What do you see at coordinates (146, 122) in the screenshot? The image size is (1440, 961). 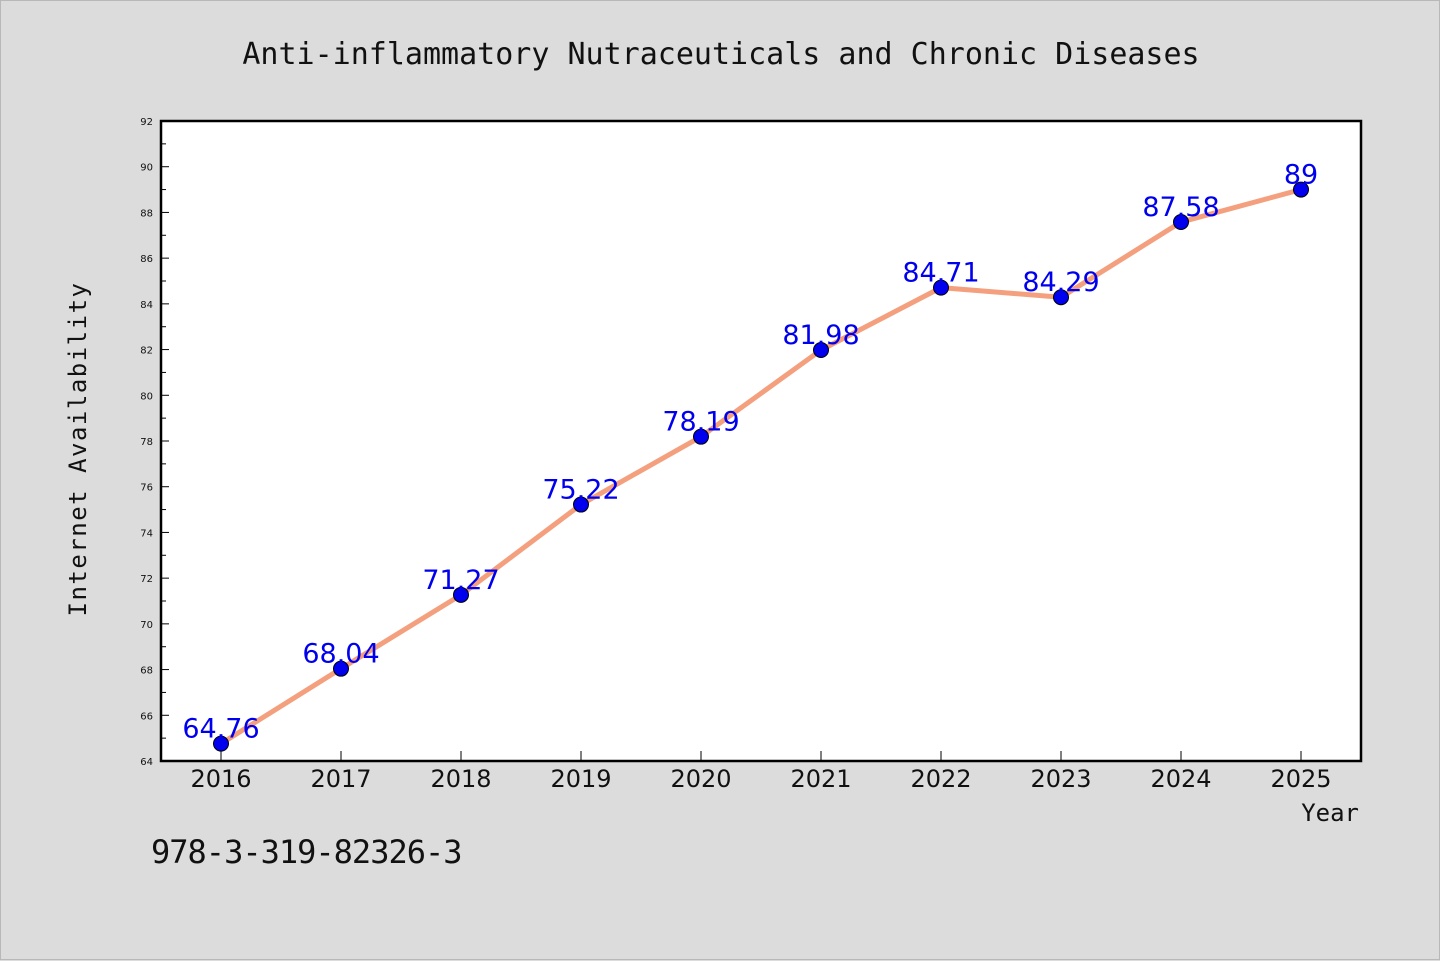 I see `y-tick-label: 92` at bounding box center [146, 122].